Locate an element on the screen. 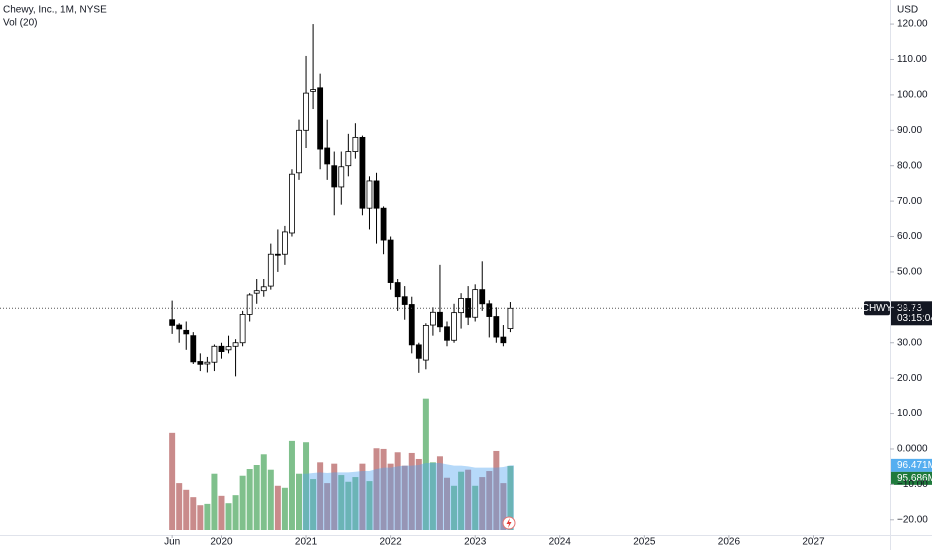 Image resolution: width=932 pixels, height=550 pixels. x-tick-label: 2025 is located at coordinates (644, 542).